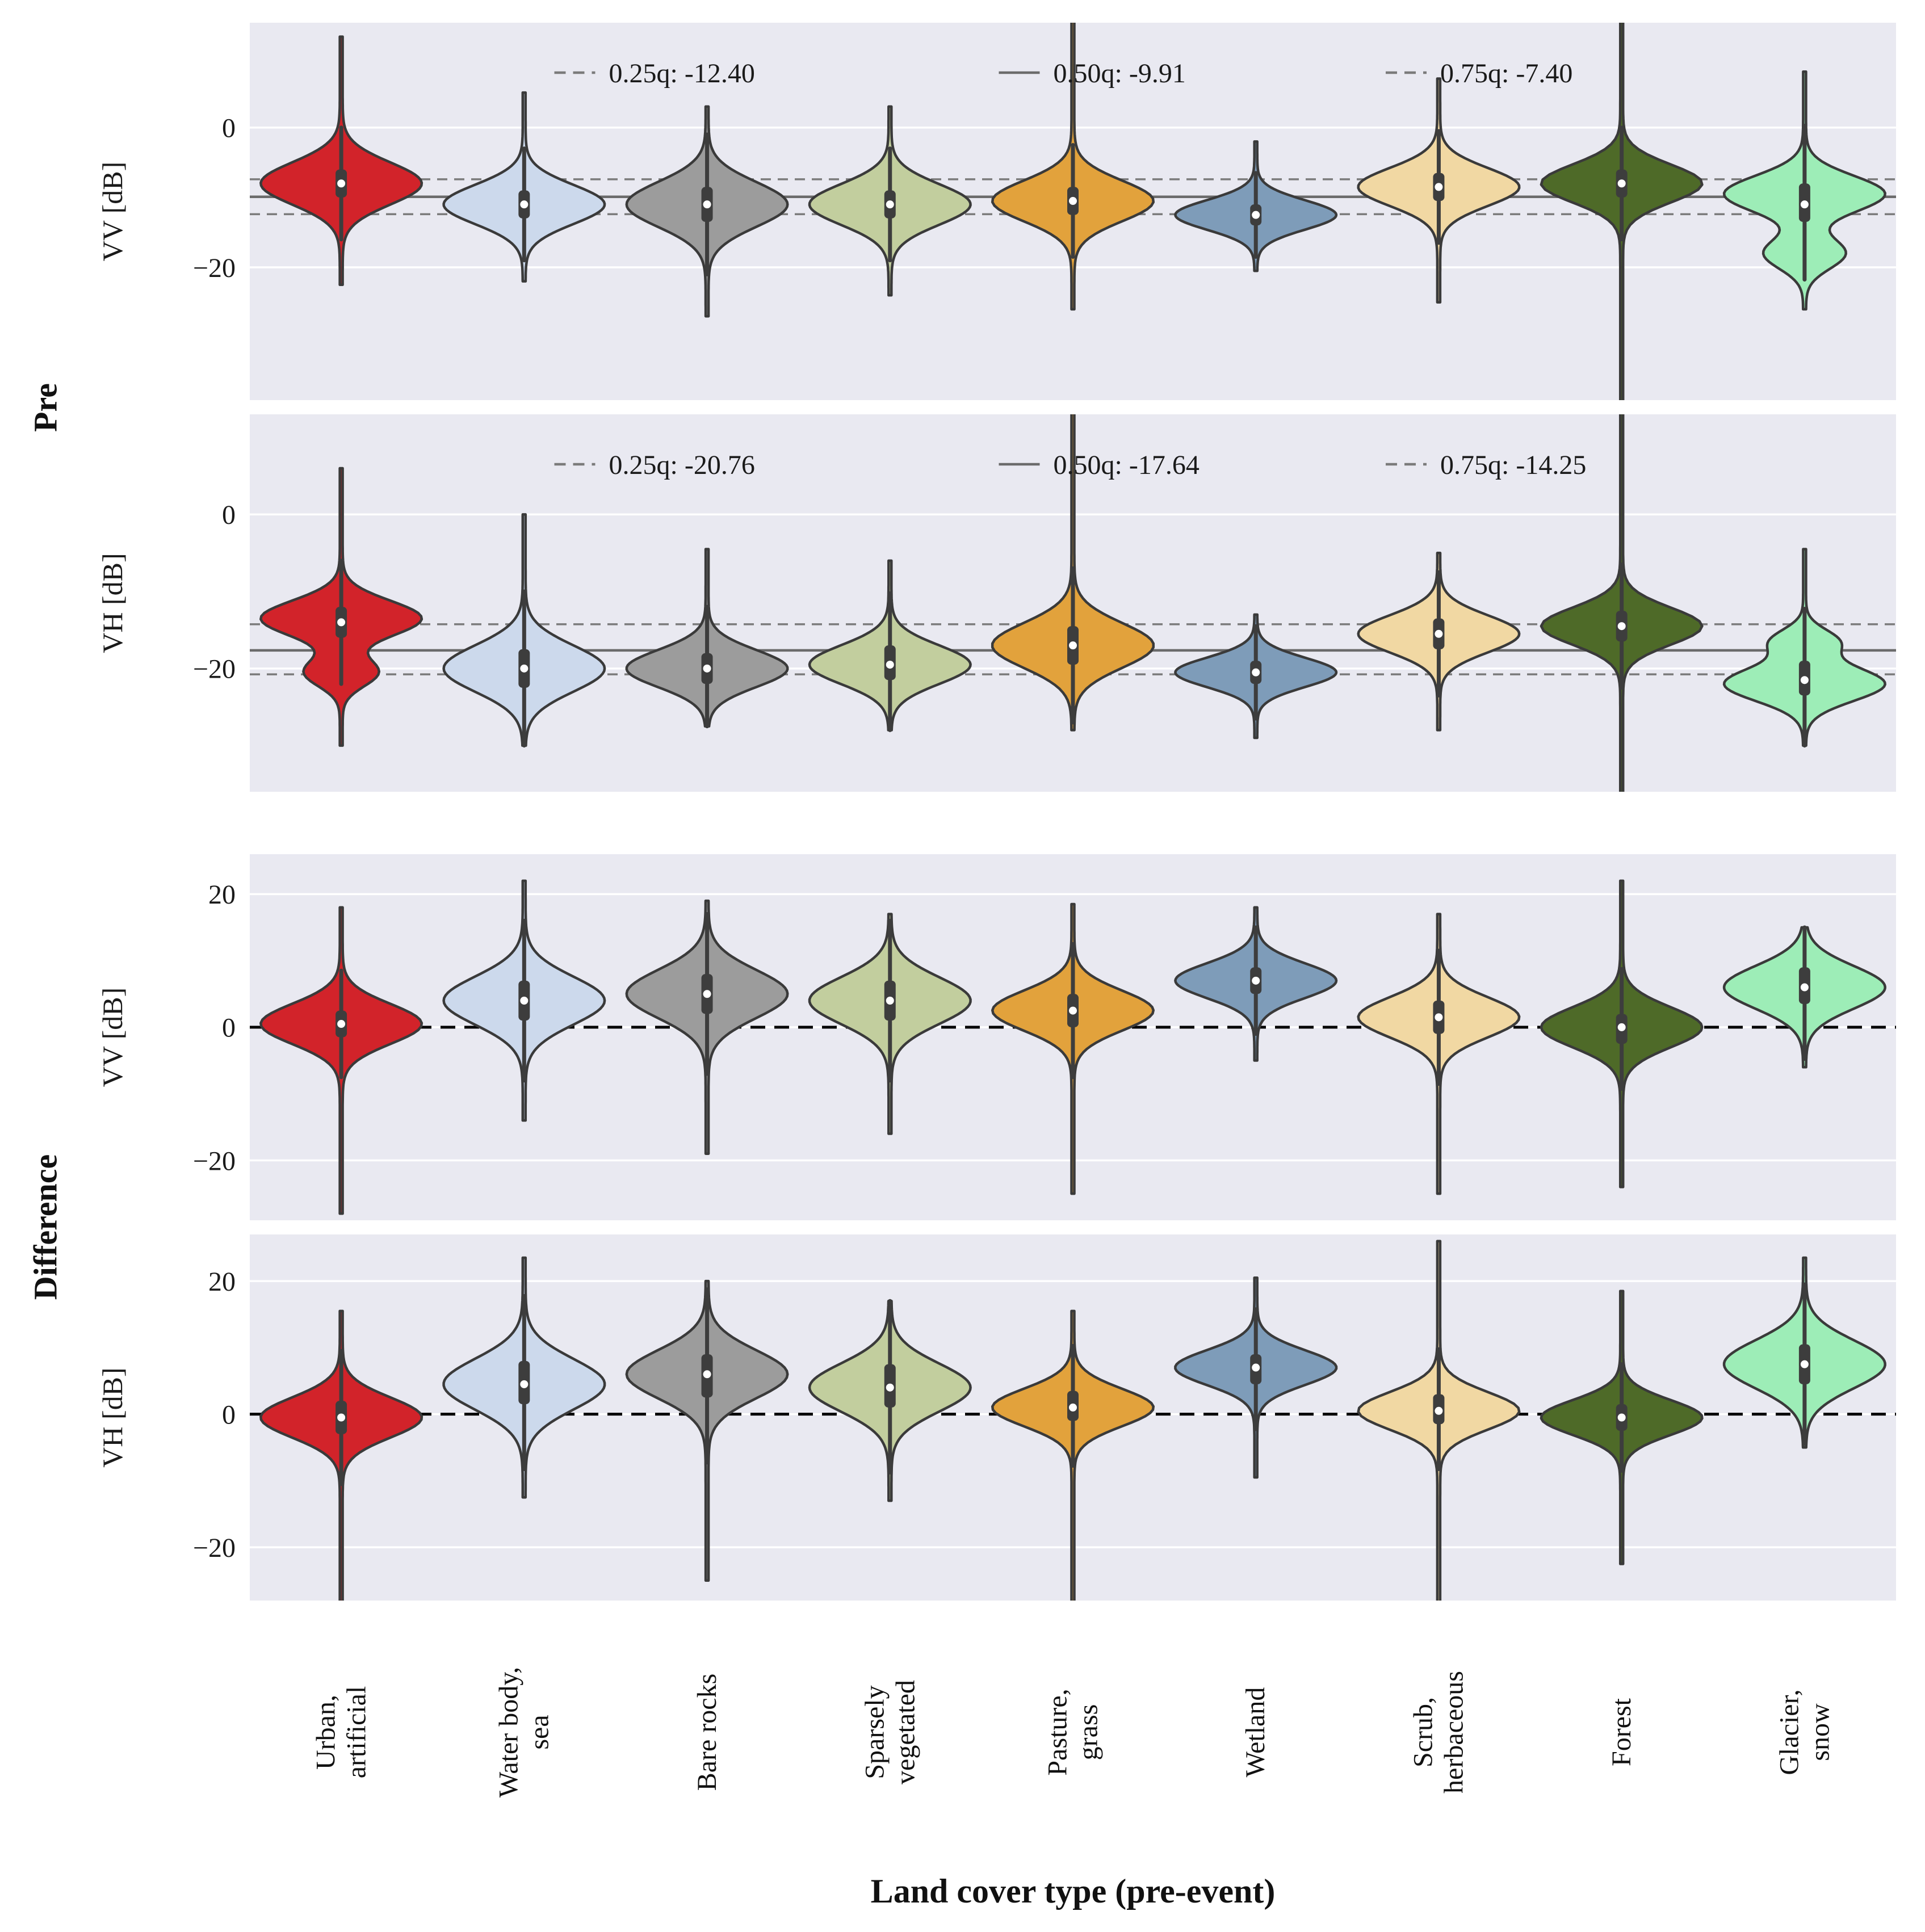  Describe the element at coordinates (341, 1732) in the screenshot. I see `category-label: Urban, artificial` at that location.